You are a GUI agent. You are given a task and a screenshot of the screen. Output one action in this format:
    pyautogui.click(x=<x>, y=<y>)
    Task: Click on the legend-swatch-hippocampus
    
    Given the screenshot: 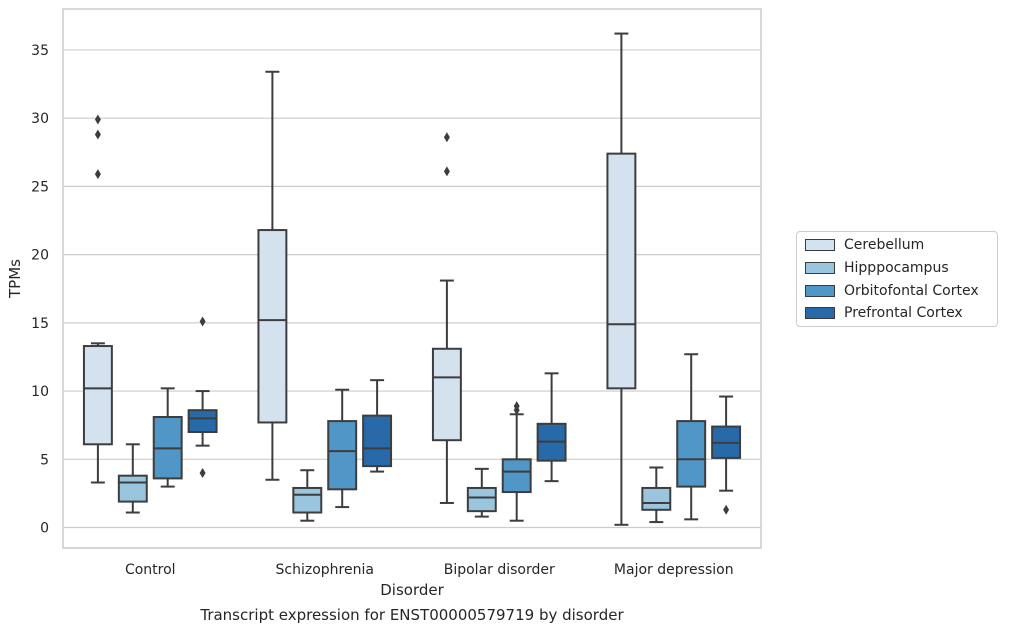 What is the action you would take?
    pyautogui.click(x=820, y=268)
    